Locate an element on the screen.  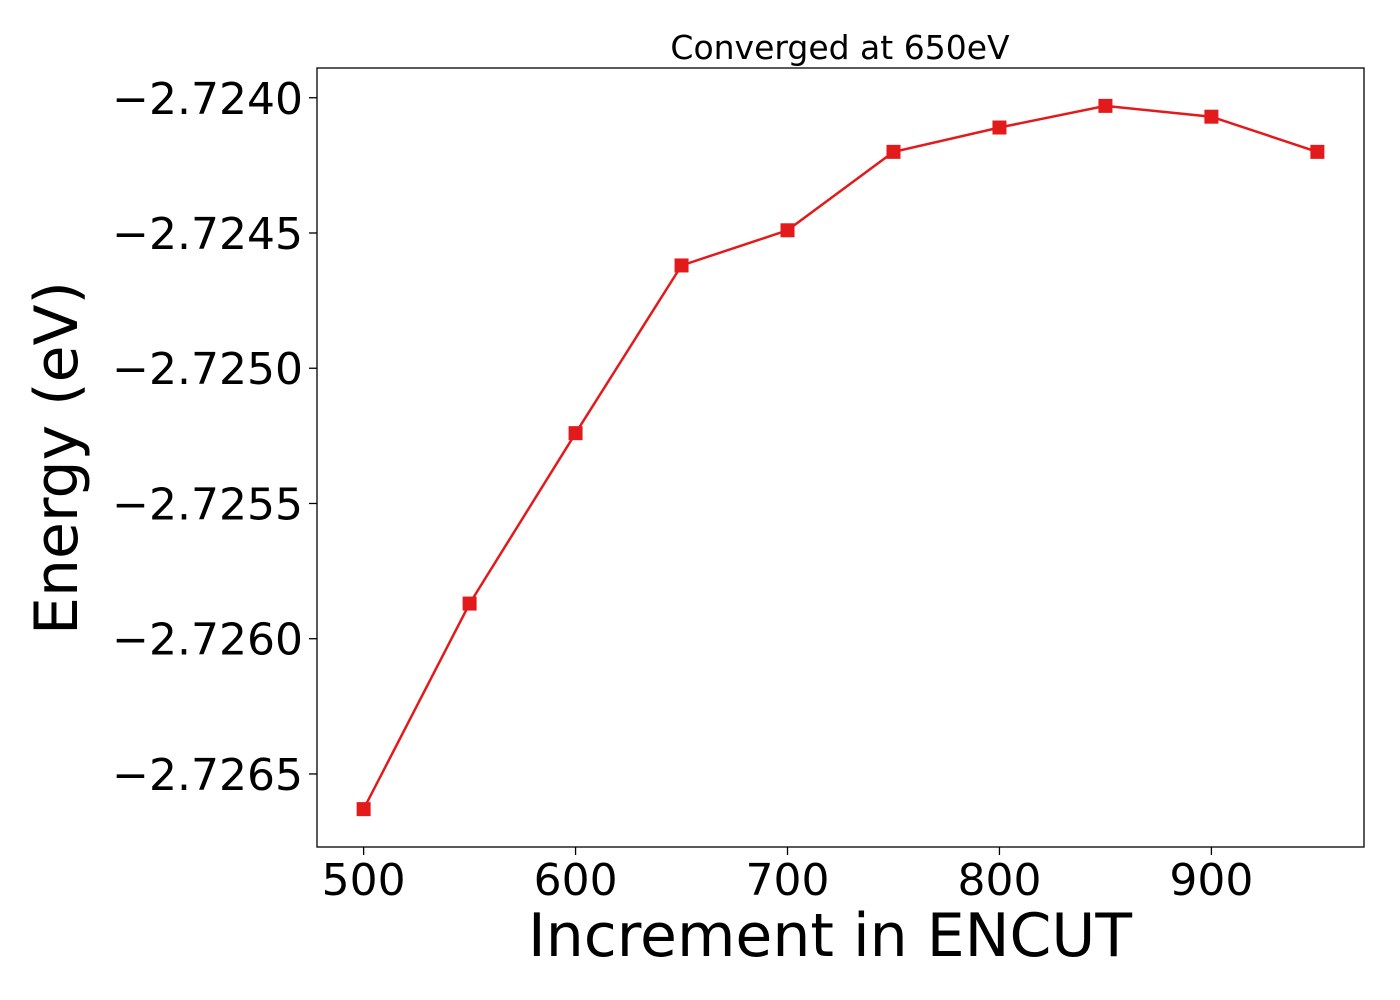
y-tick-label: −2.7245 is located at coordinates (207, 234).